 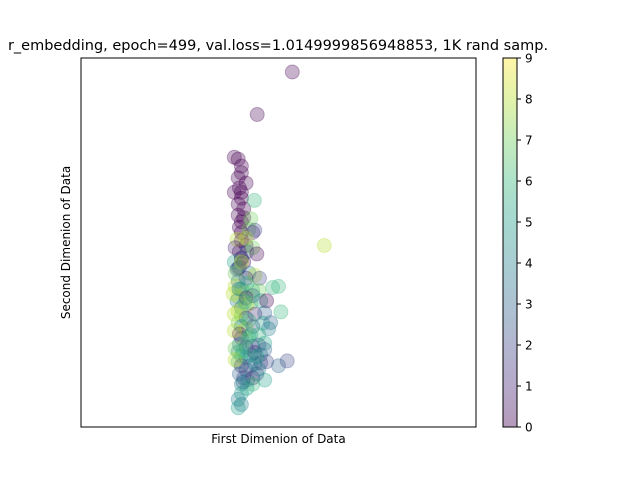 What do you see at coordinates (529, 387) in the screenshot?
I see `colorbar-tick-label: 1` at bounding box center [529, 387].